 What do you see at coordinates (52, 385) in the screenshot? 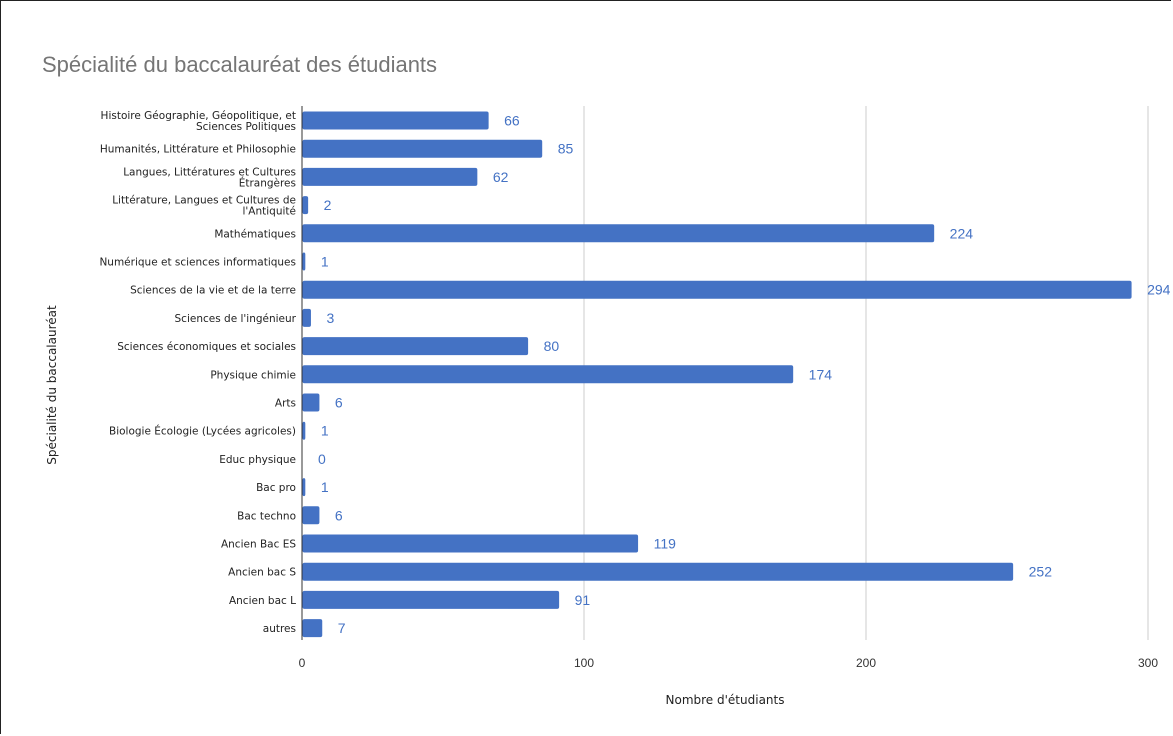
I see `y-axis-title: Spécialité du baccalauréat` at bounding box center [52, 385].